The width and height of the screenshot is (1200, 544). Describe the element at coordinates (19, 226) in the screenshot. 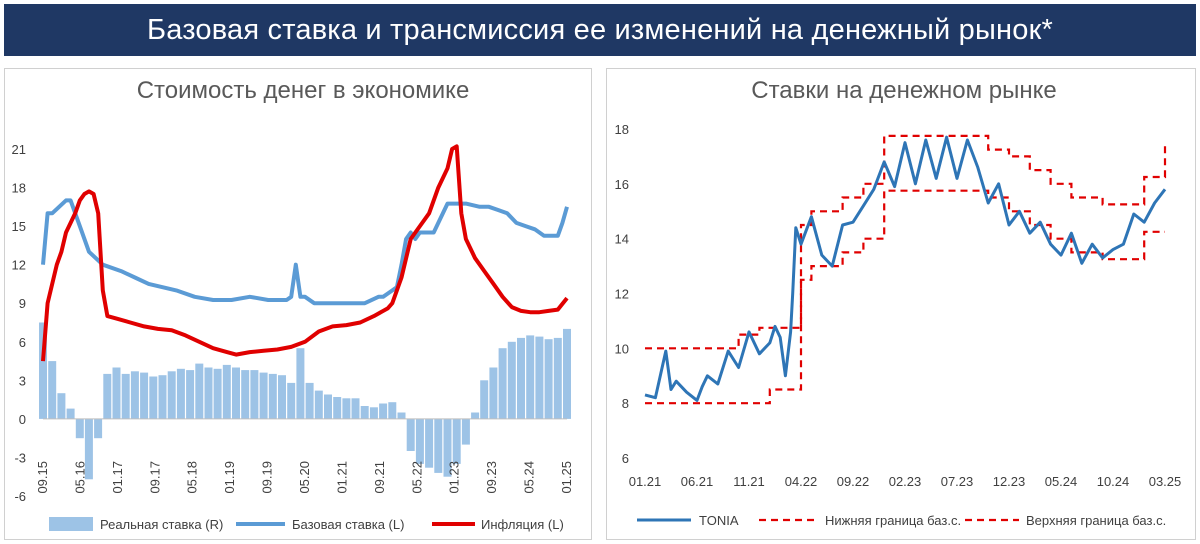

I see `y-tick-label: 15` at that location.